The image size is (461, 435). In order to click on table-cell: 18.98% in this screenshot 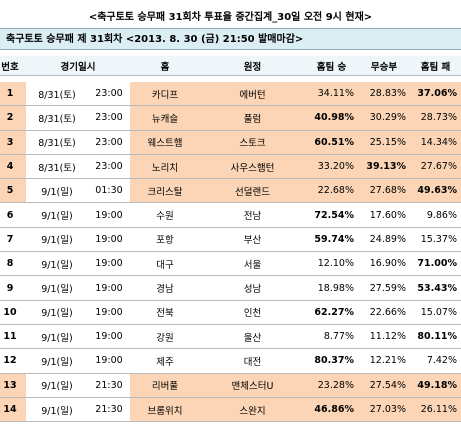, I will do `click(331, 288)`.